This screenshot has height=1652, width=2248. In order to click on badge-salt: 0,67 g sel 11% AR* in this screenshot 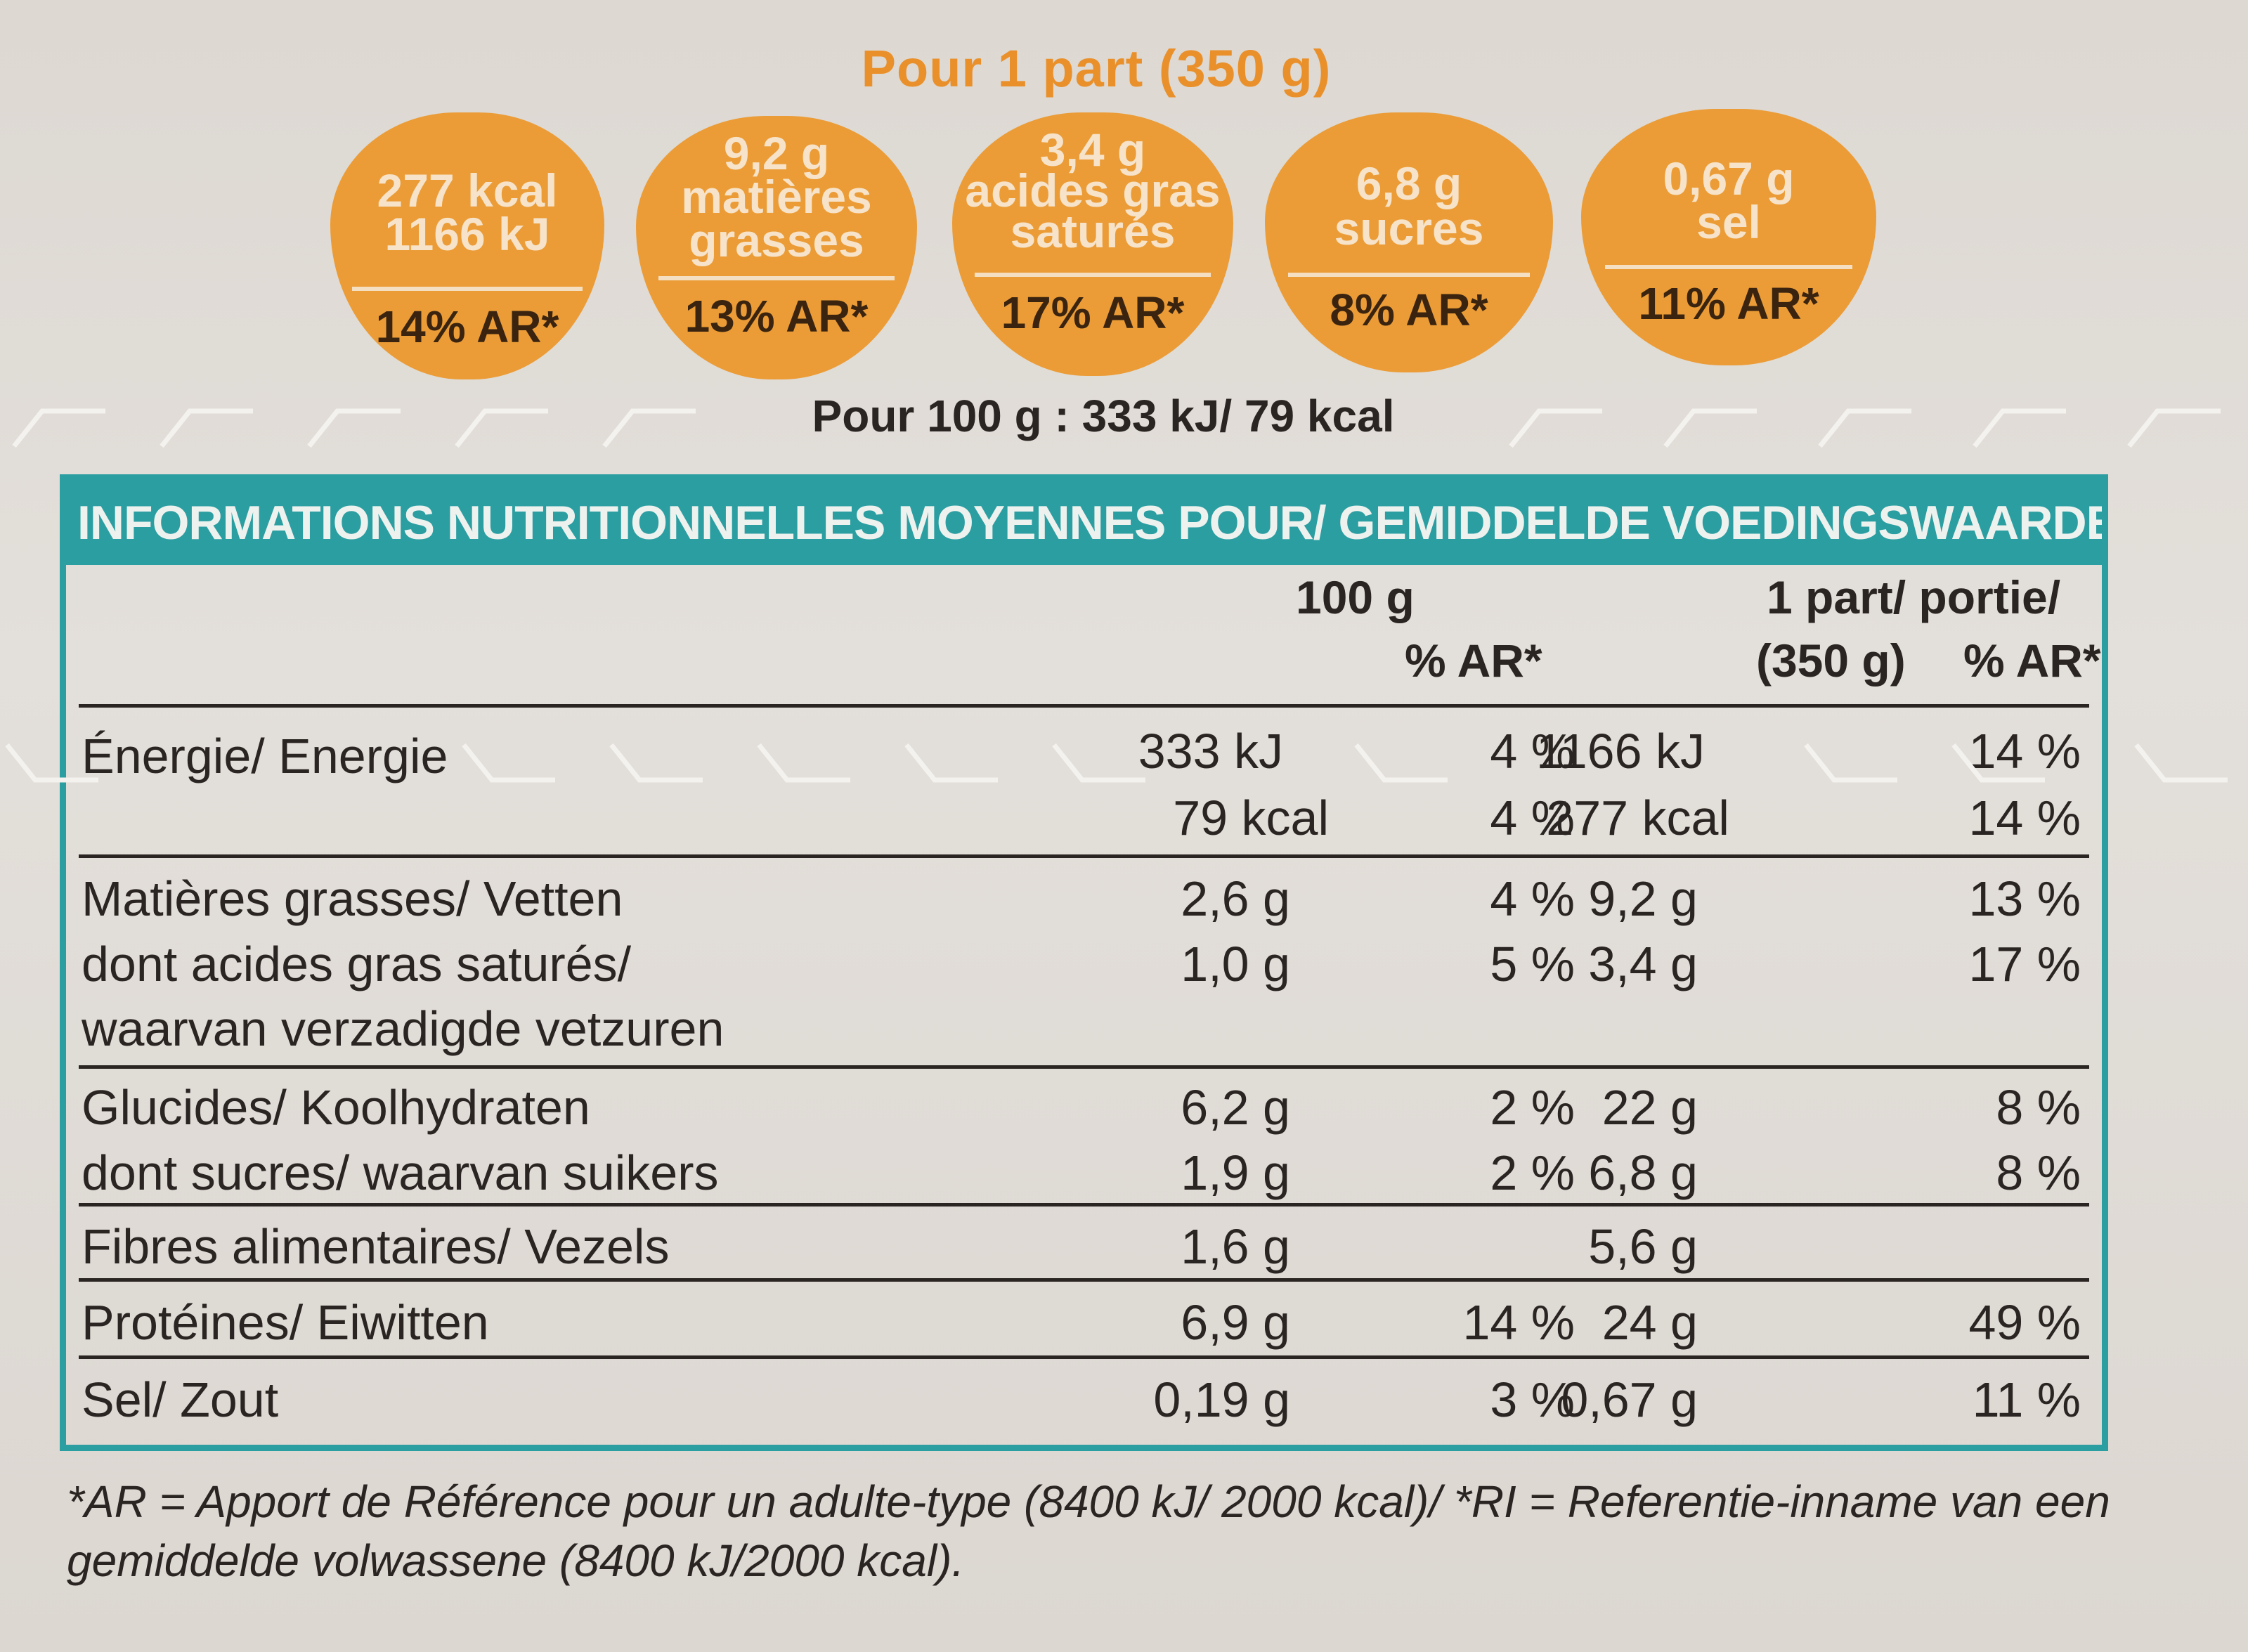, I will do `click(1728, 237)`.